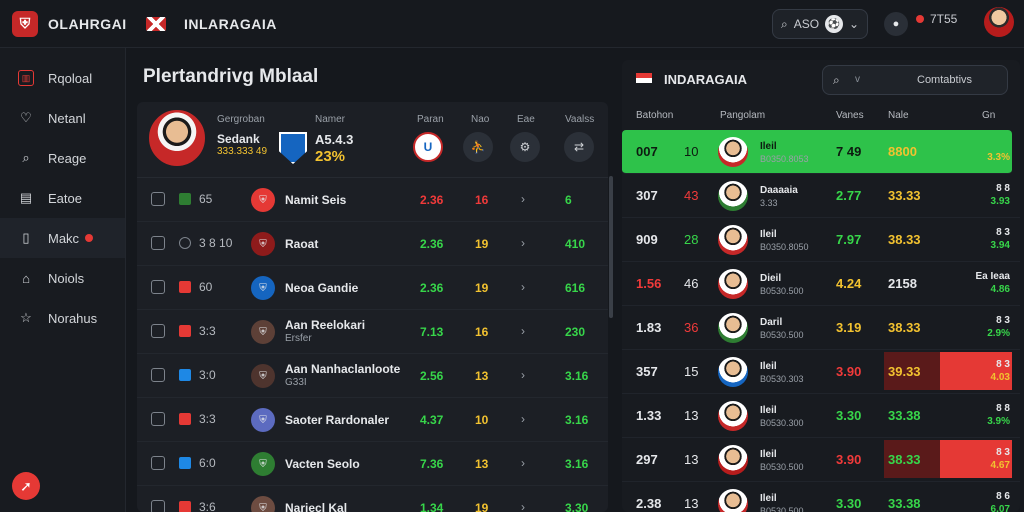  I want to click on standings-row: 357 15 Ileil B0530.303 3.90 39.33 8 3 4.03, so click(821, 372).